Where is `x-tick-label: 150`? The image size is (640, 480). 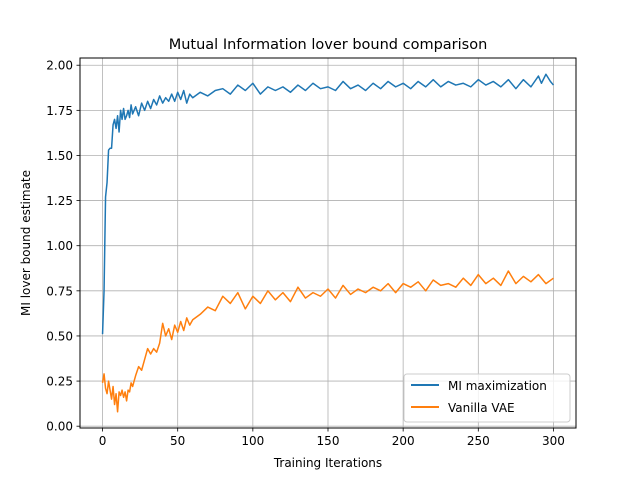
x-tick-label: 150 is located at coordinates (328, 441).